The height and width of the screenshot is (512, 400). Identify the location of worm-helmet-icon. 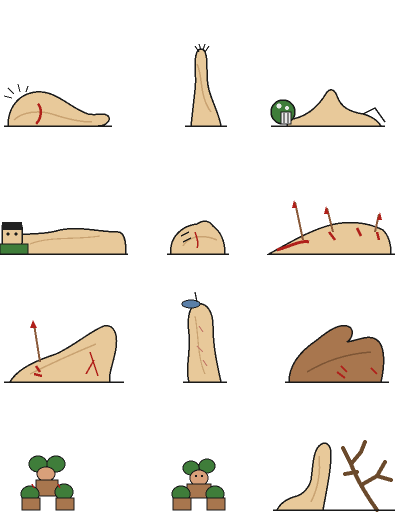
(327, 108).